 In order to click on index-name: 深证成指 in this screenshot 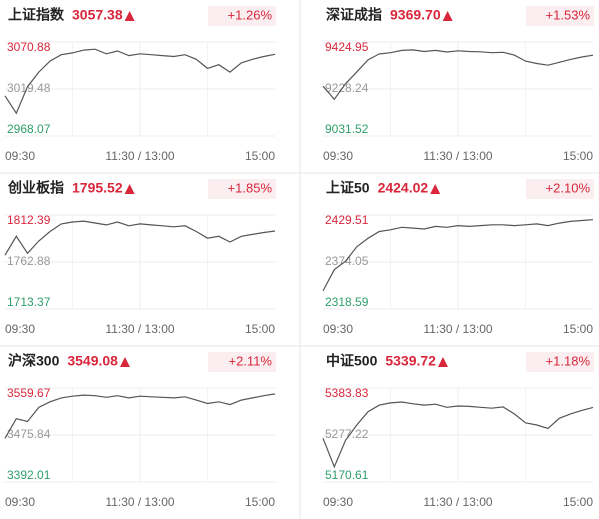, I will do `click(354, 15)`.